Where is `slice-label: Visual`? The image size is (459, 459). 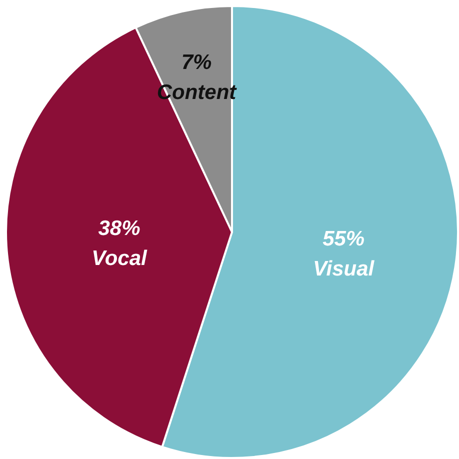 slice-label: Visual is located at coordinates (344, 269).